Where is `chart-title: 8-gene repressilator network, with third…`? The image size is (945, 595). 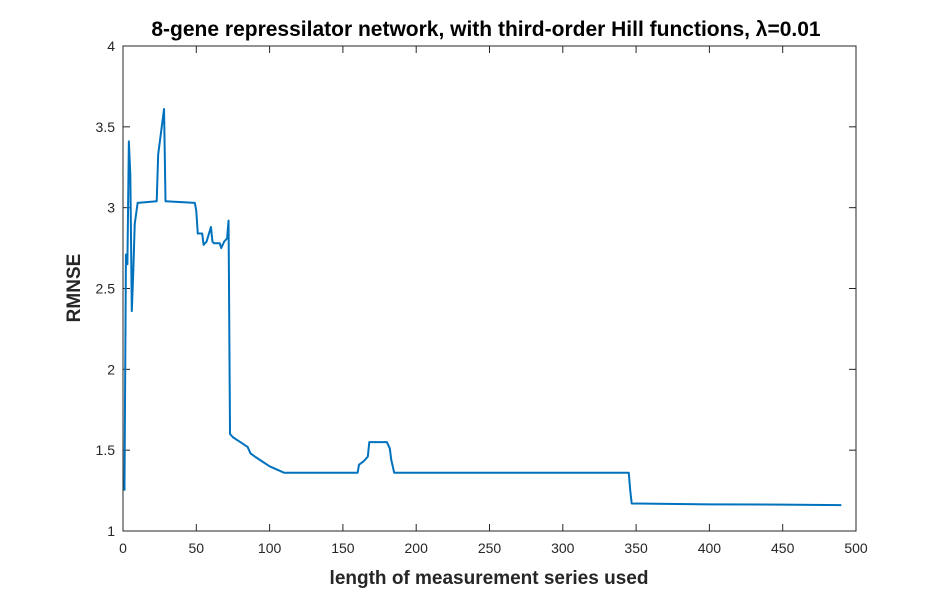
chart-title: 8-gene repressilator network, with third… is located at coordinates (486, 29).